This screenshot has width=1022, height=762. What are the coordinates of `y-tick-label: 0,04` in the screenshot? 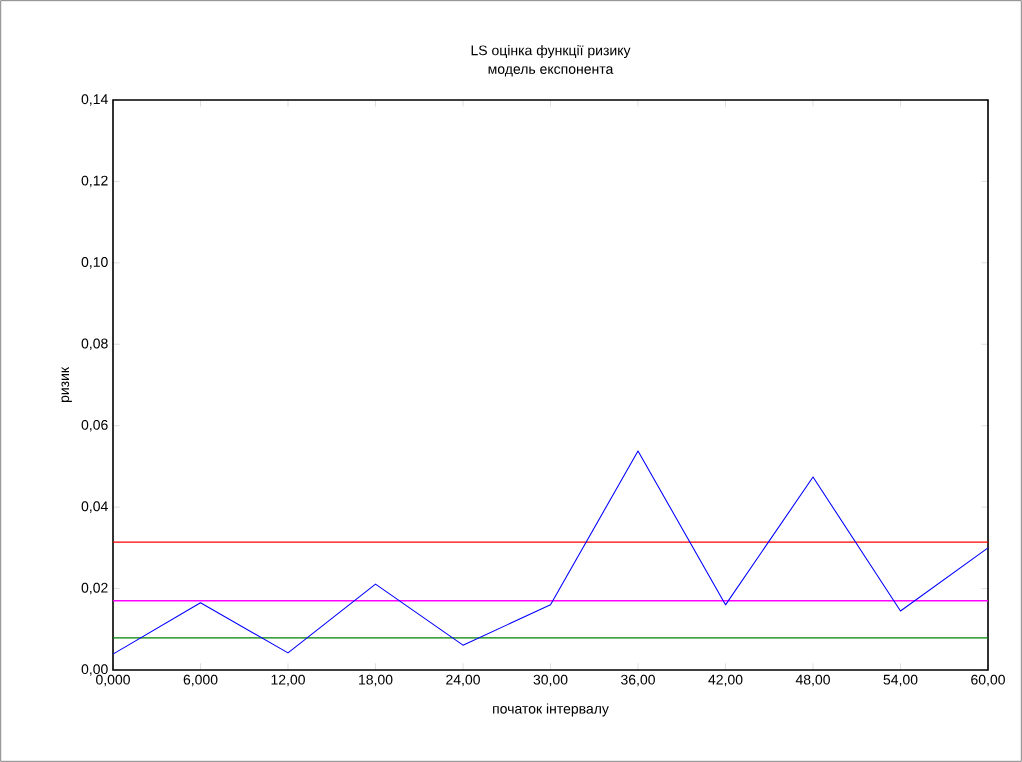 It's located at (94, 507).